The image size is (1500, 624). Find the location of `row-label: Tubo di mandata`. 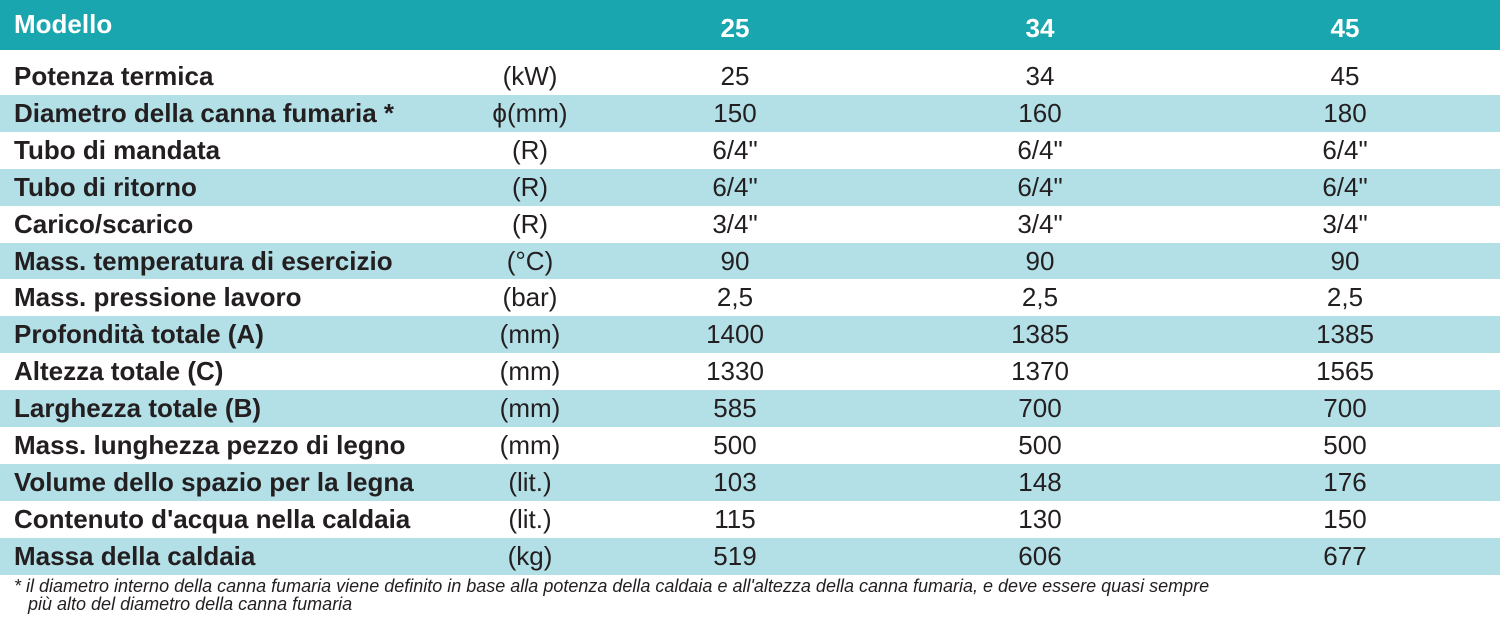

row-label: Tubo di mandata is located at coordinates (117, 149).